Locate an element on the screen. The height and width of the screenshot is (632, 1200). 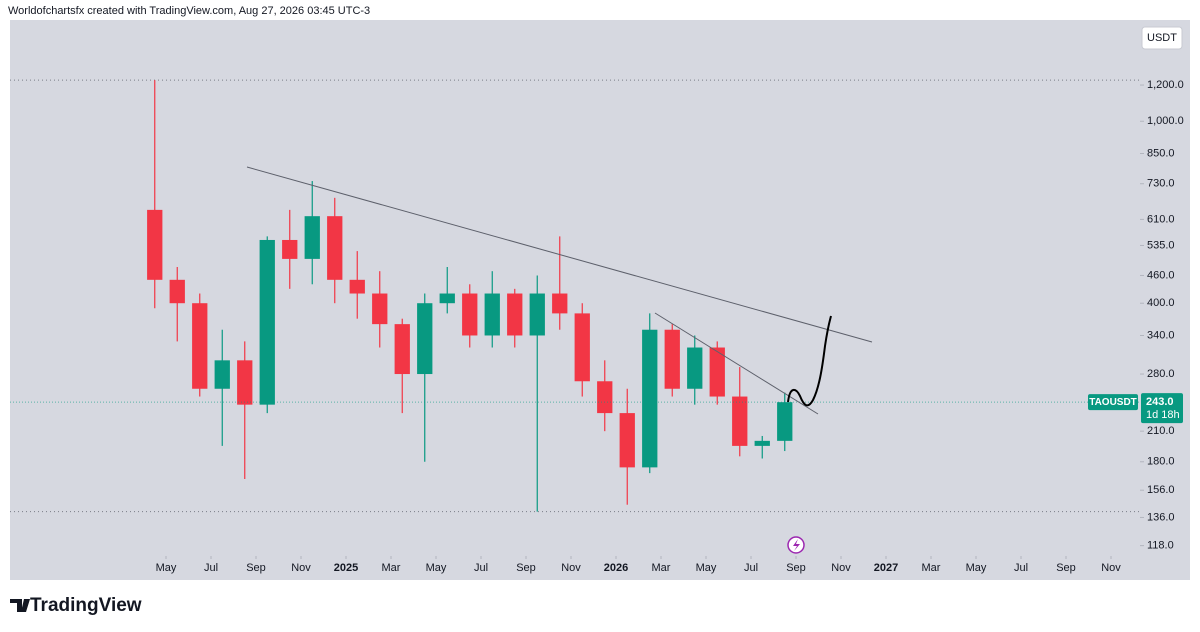
x-tick-label: 2026 is located at coordinates (616, 568).